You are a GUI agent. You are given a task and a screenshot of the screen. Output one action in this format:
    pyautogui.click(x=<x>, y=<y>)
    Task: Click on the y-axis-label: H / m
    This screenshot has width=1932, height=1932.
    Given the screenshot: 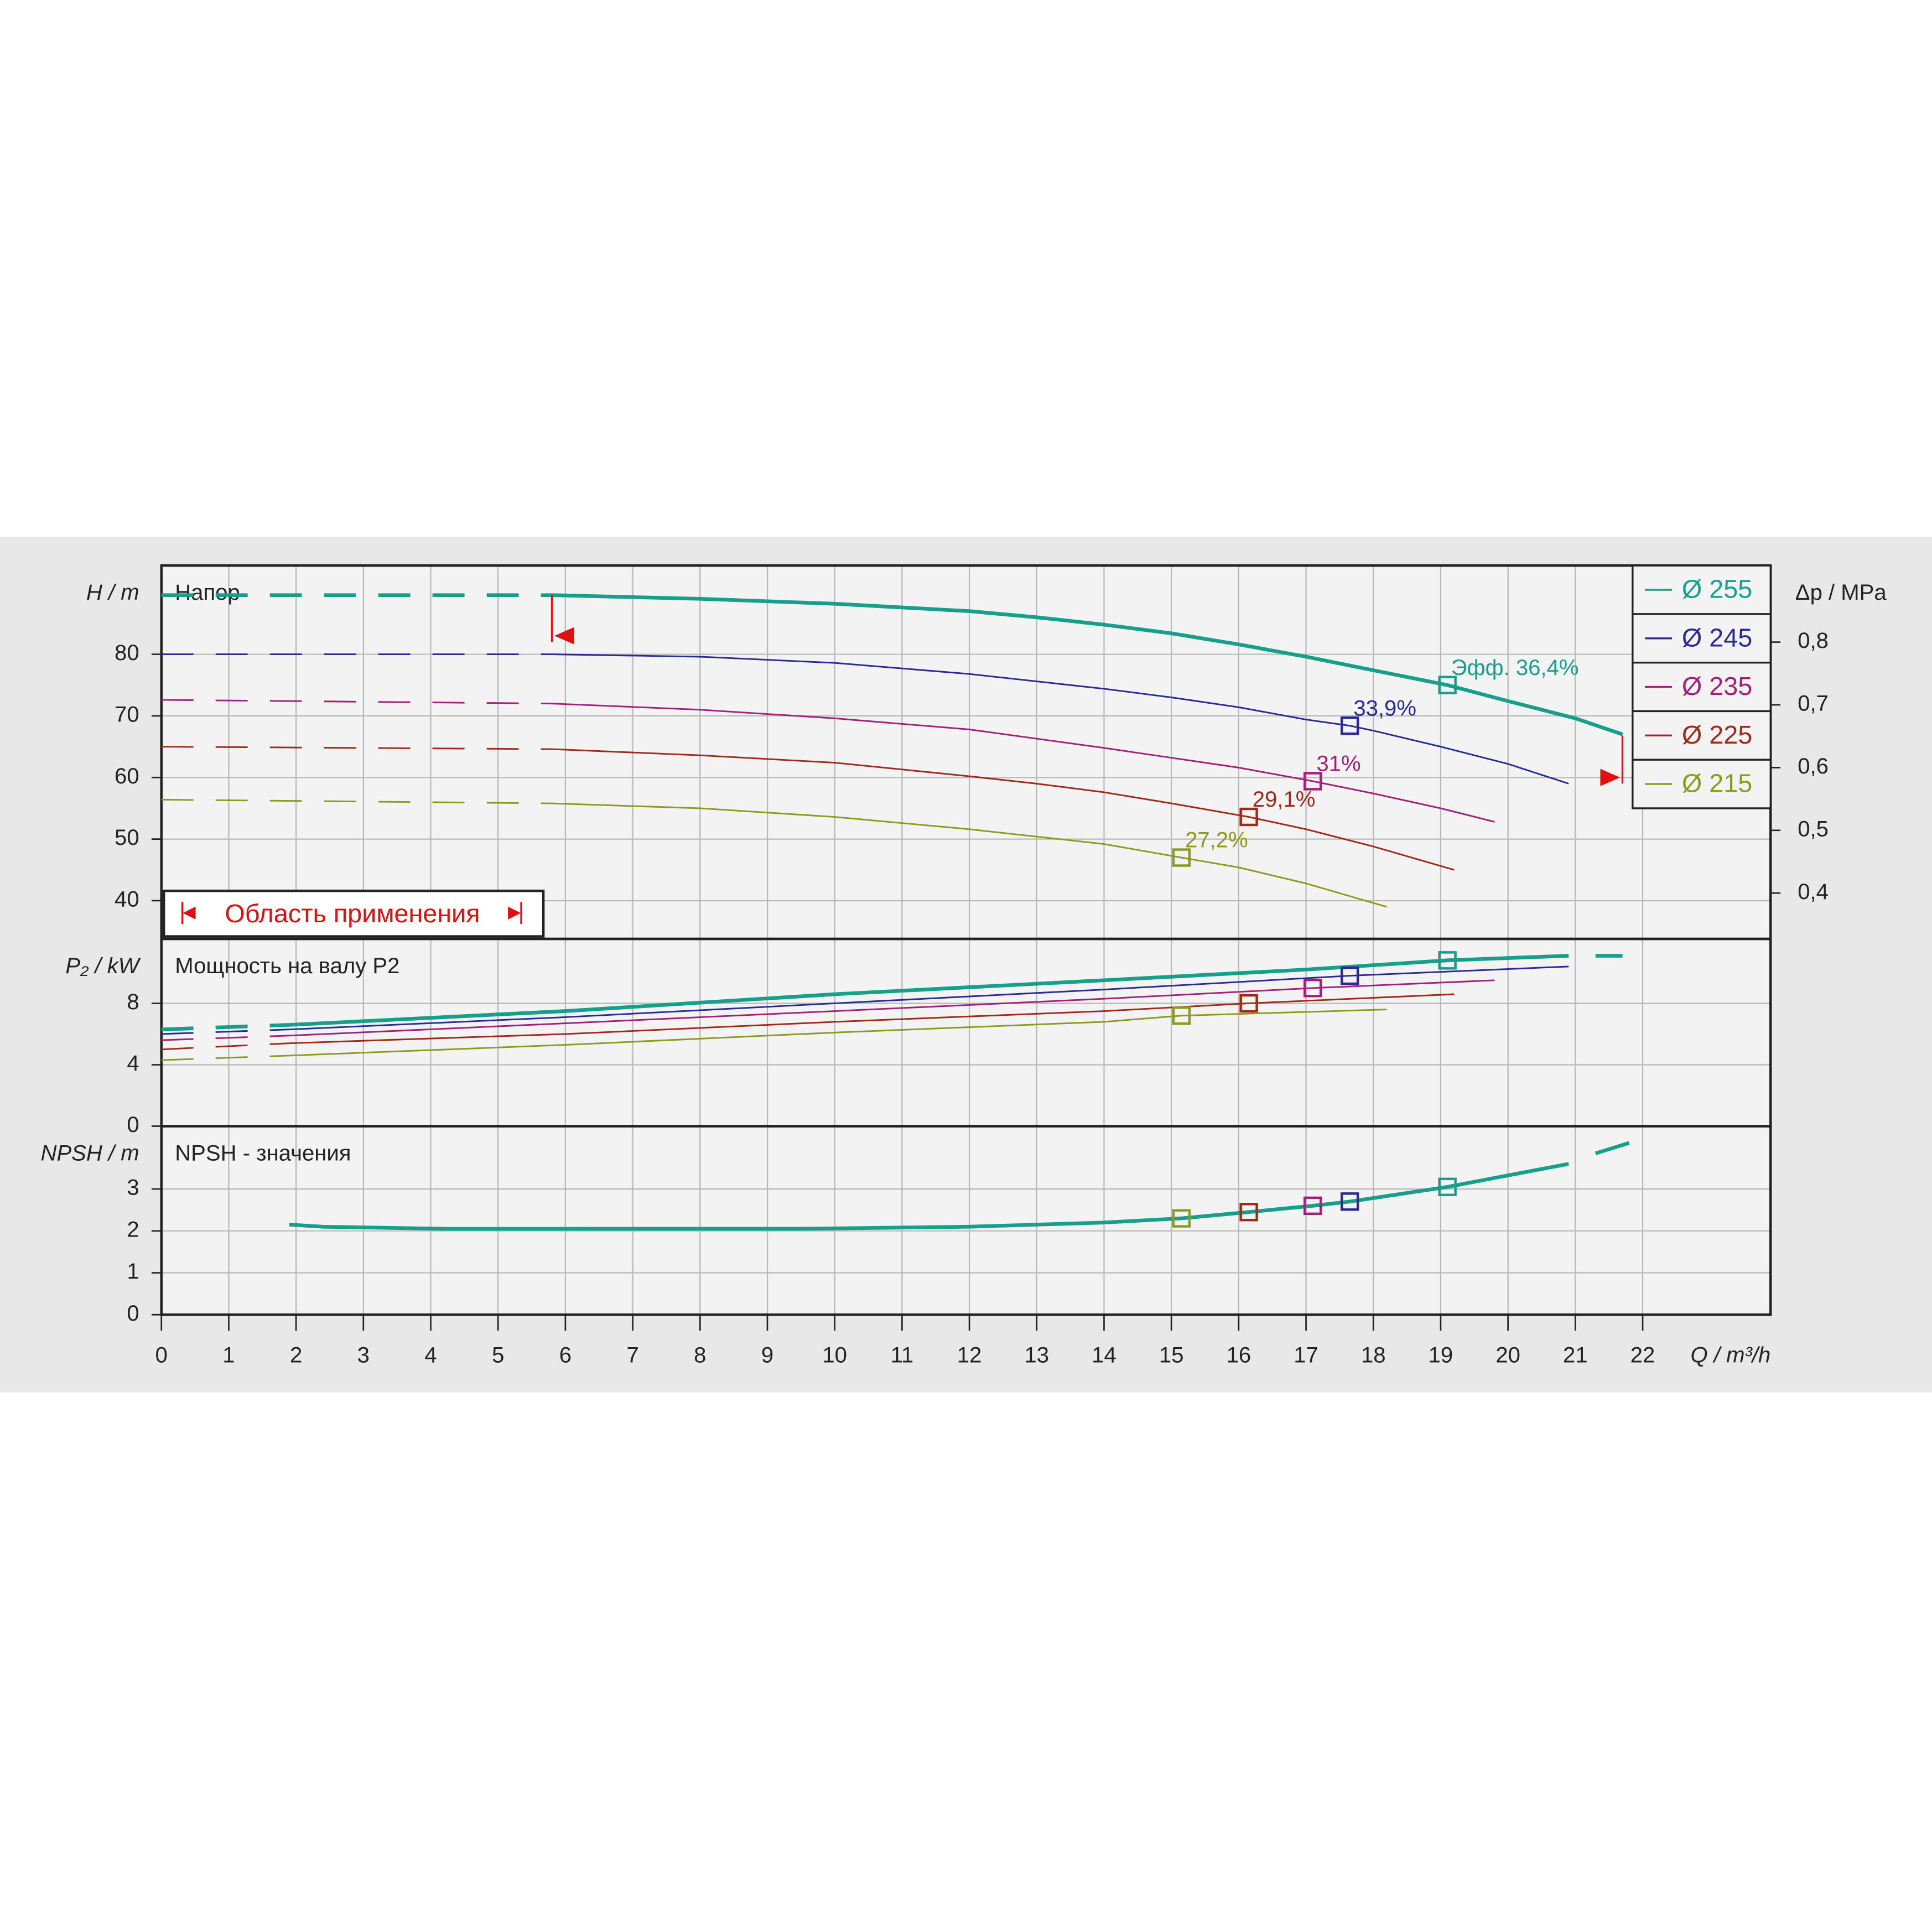 What is the action you would take?
    pyautogui.click(x=112, y=592)
    